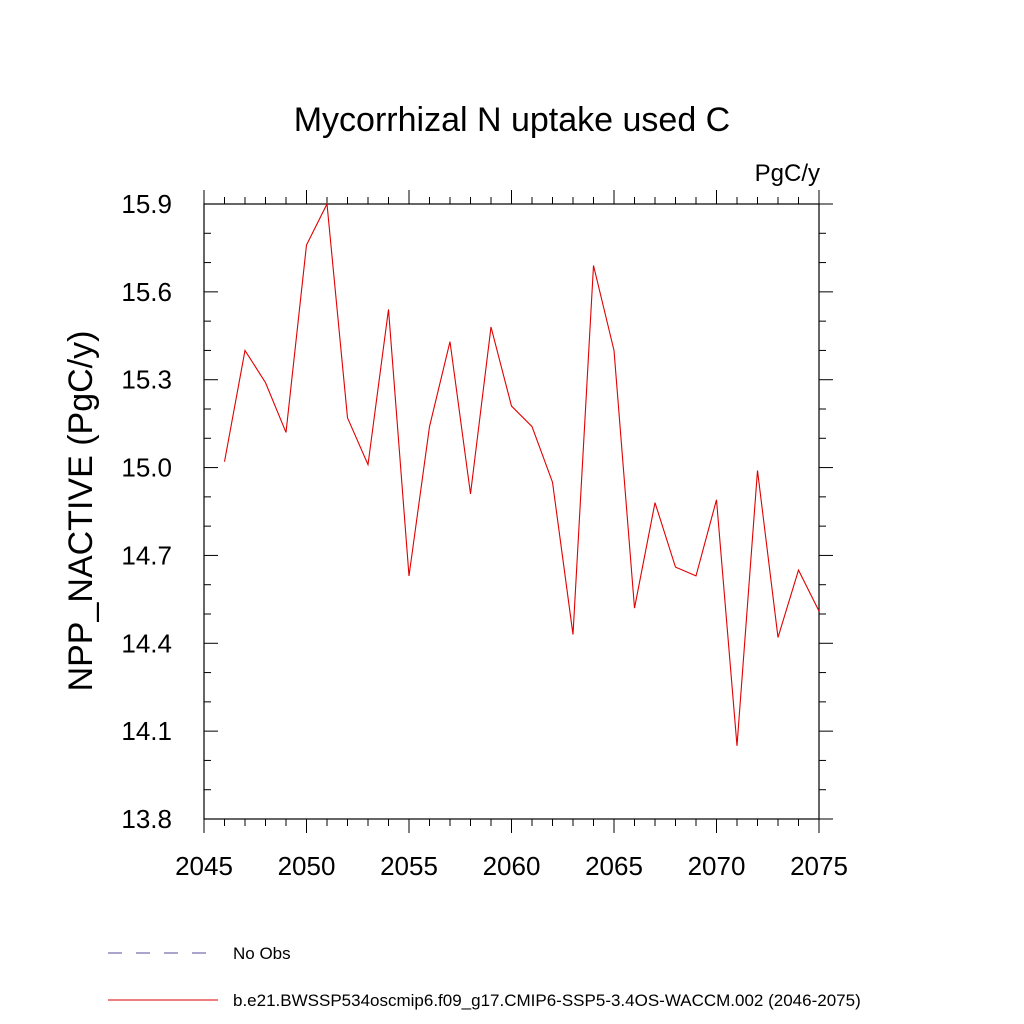 Image resolution: width=1024 pixels, height=1024 pixels. I want to click on y-tick-label: 13.8, so click(146, 819).